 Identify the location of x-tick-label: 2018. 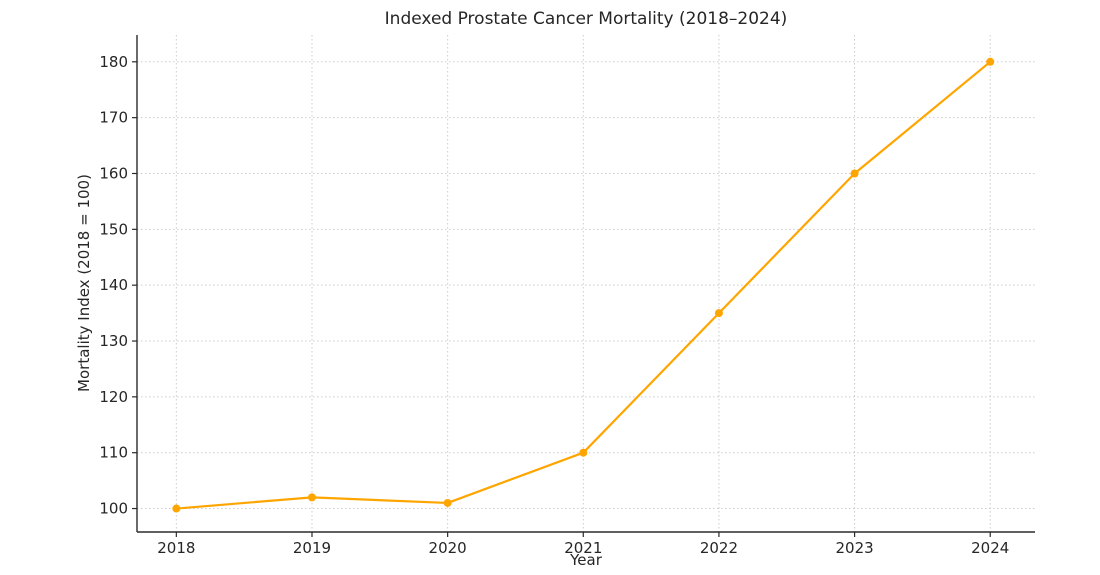
(176, 548).